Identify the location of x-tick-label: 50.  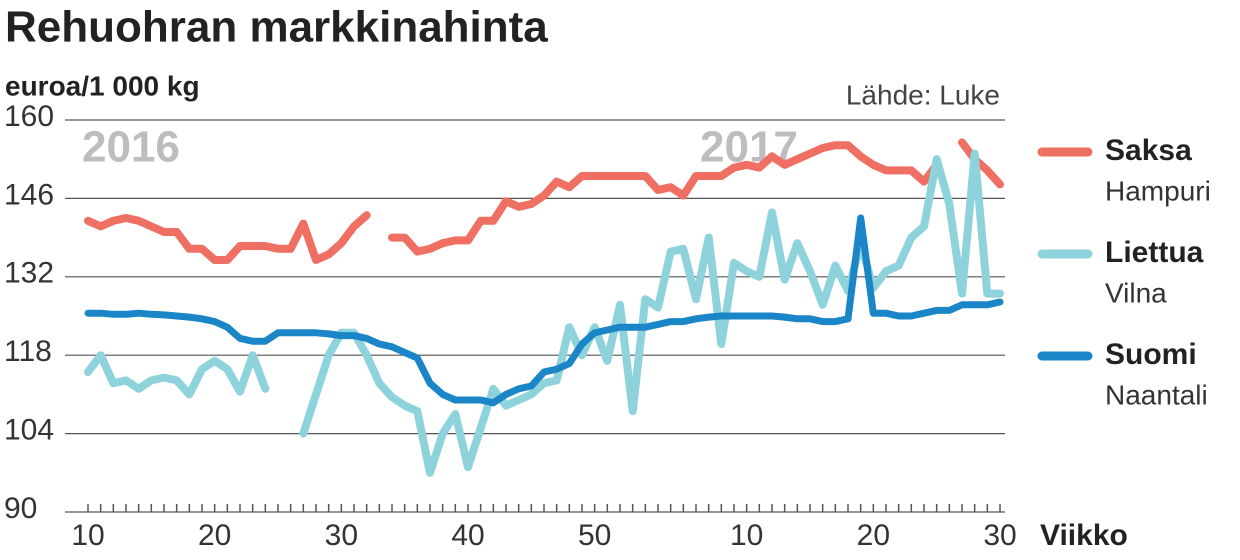
(594, 535).